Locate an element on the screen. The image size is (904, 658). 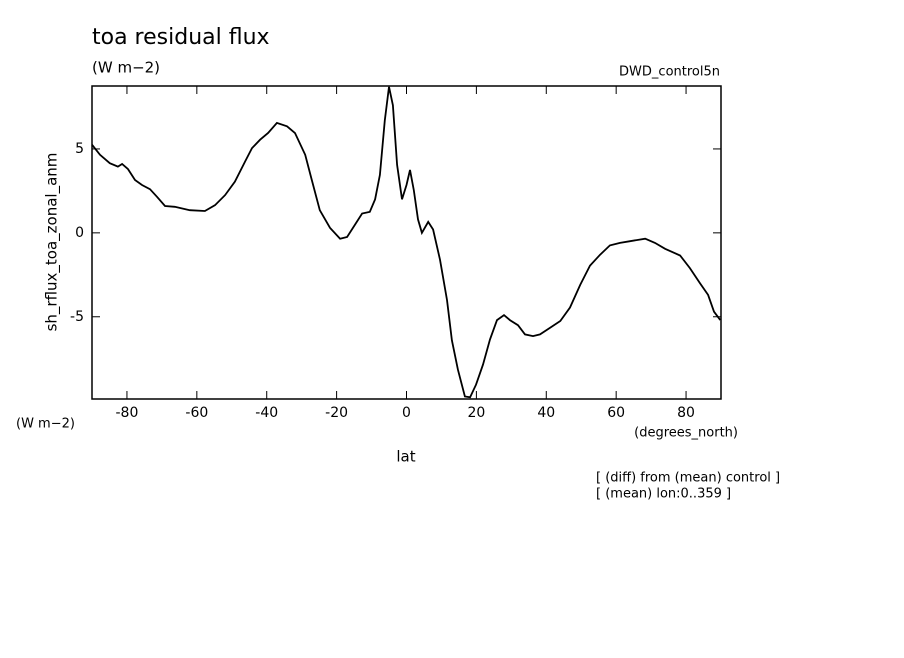
x-units: (degrees_north) is located at coordinates (686, 433).